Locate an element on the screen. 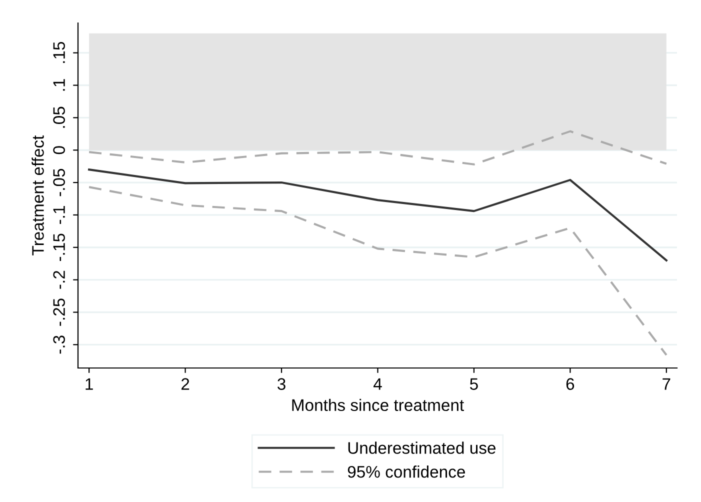 The width and height of the screenshot is (701, 502). y-tick-label: .15 is located at coordinates (59, 52).